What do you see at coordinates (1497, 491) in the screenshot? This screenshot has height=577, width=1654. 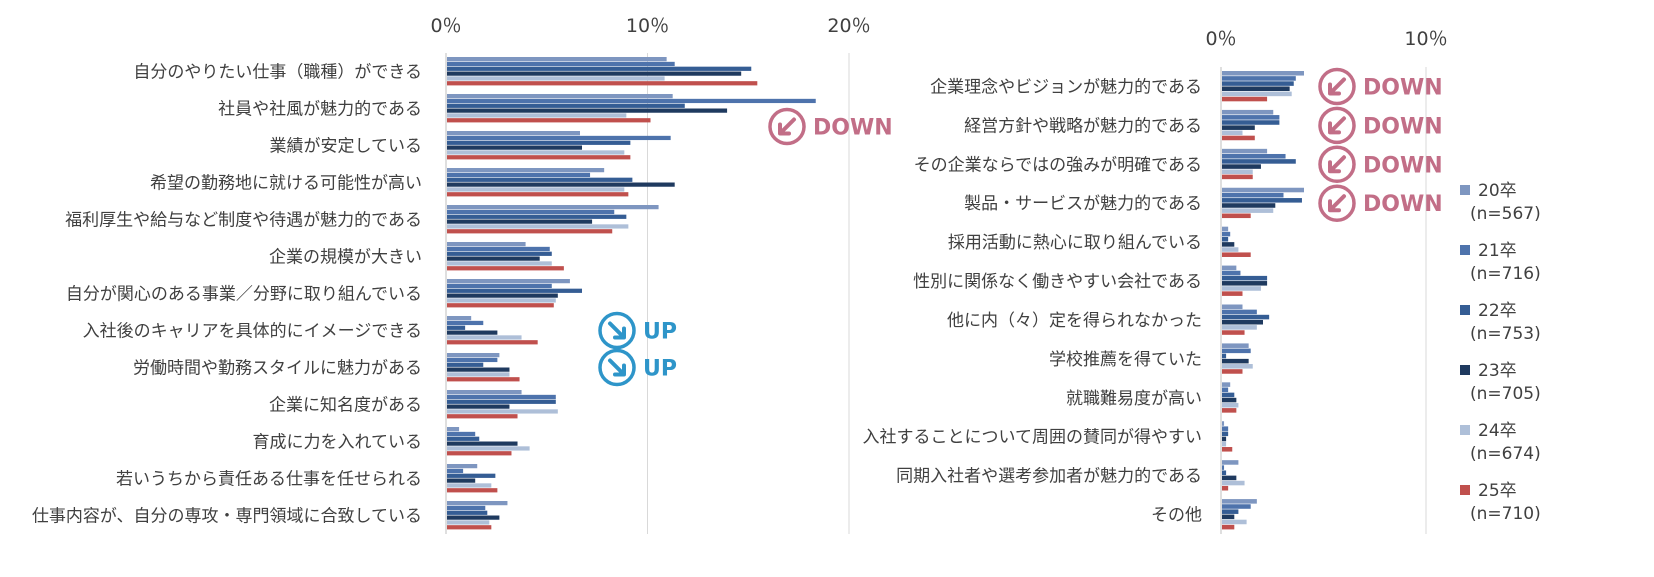 I see `legend-label: 25卒` at bounding box center [1497, 491].